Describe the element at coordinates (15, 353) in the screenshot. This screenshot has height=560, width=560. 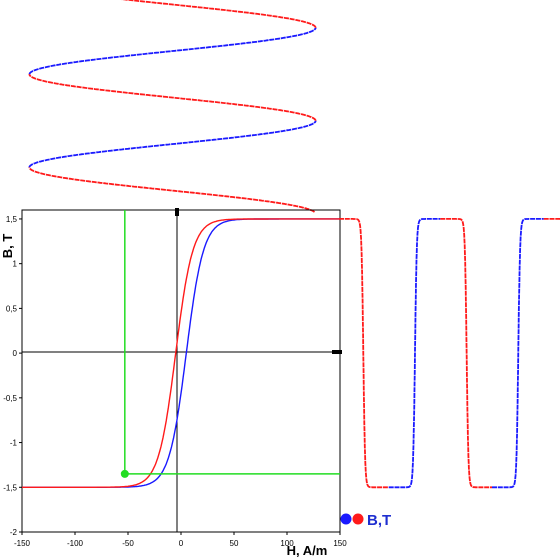
I see `y-tick-label: 0` at that location.